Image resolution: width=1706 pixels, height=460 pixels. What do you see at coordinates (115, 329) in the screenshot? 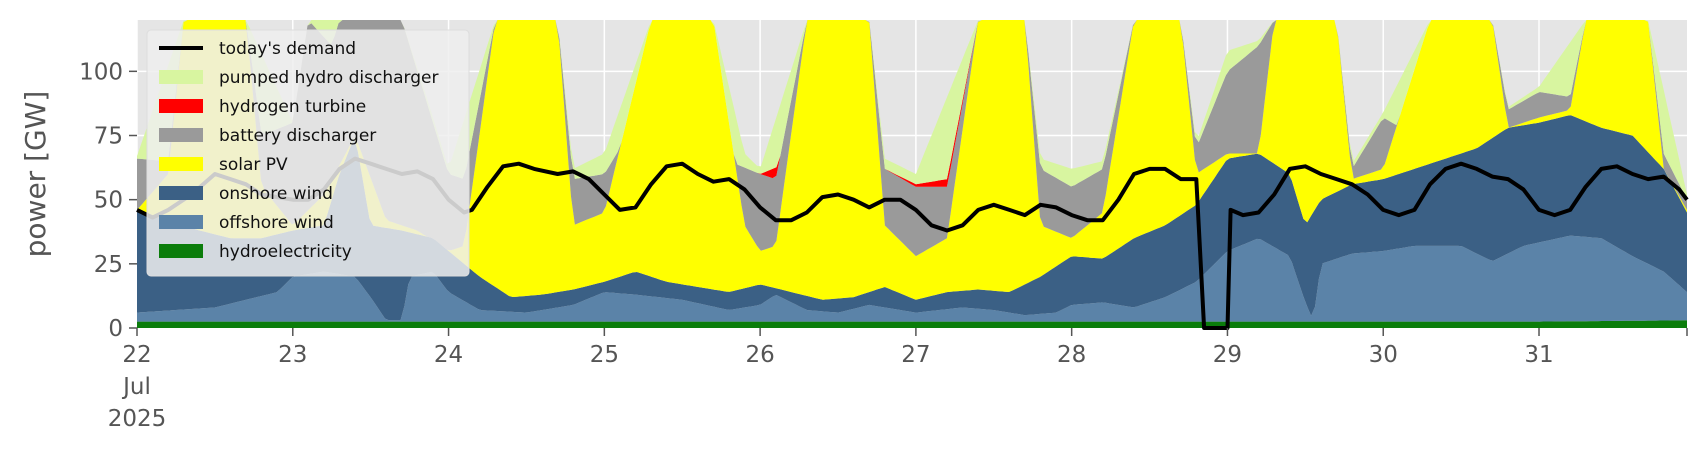
I see `y-tick-label: 0` at bounding box center [115, 329].